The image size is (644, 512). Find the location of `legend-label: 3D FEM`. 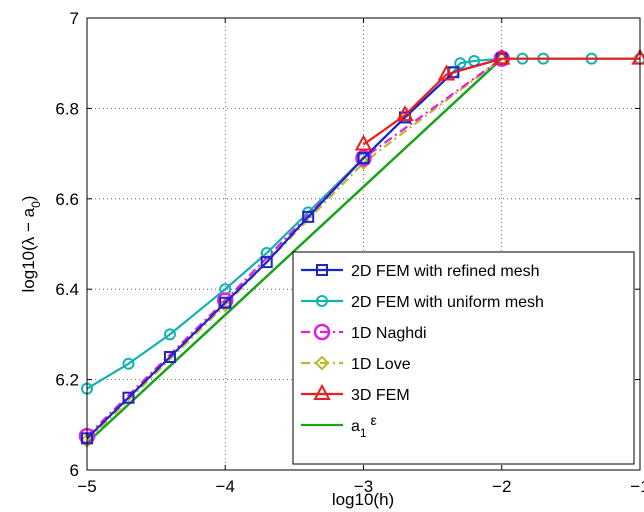

legend-label: 3D FEM is located at coordinates (380, 395).